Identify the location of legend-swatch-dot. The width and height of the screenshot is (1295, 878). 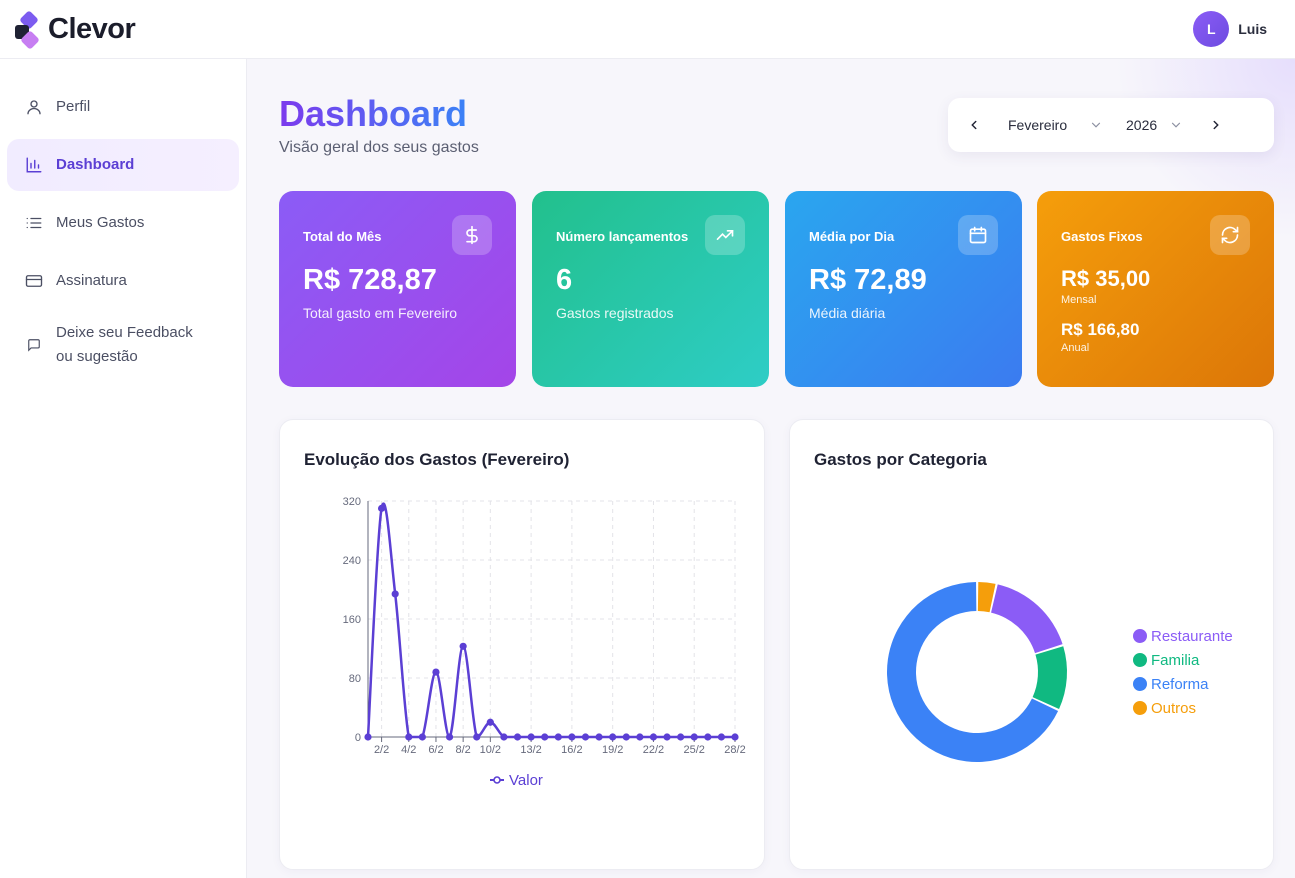
(497, 780).